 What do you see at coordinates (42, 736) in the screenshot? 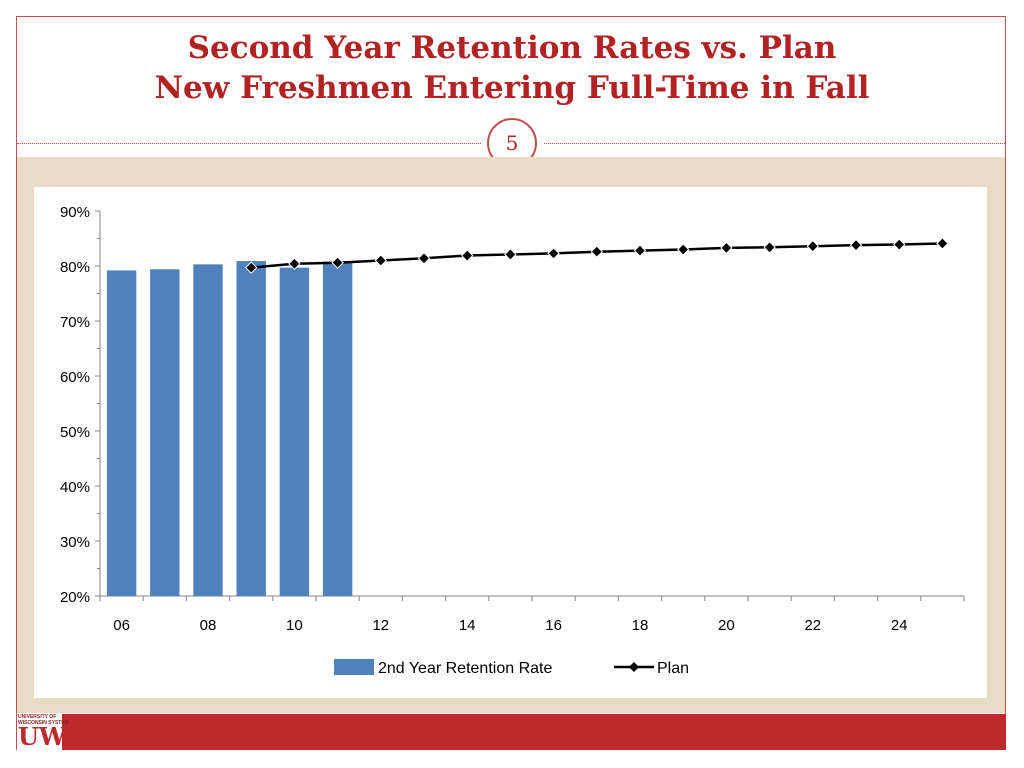
I see `logo-mark: UW` at bounding box center [42, 736].